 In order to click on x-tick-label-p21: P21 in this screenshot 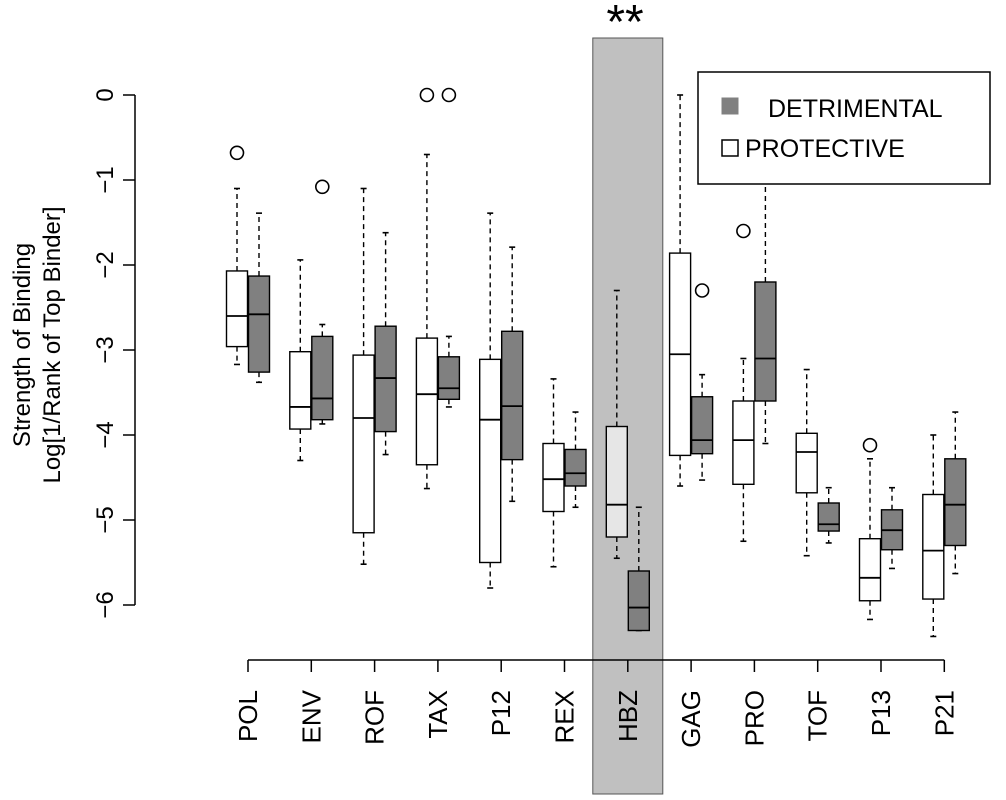, I will do `click(944, 713)`.